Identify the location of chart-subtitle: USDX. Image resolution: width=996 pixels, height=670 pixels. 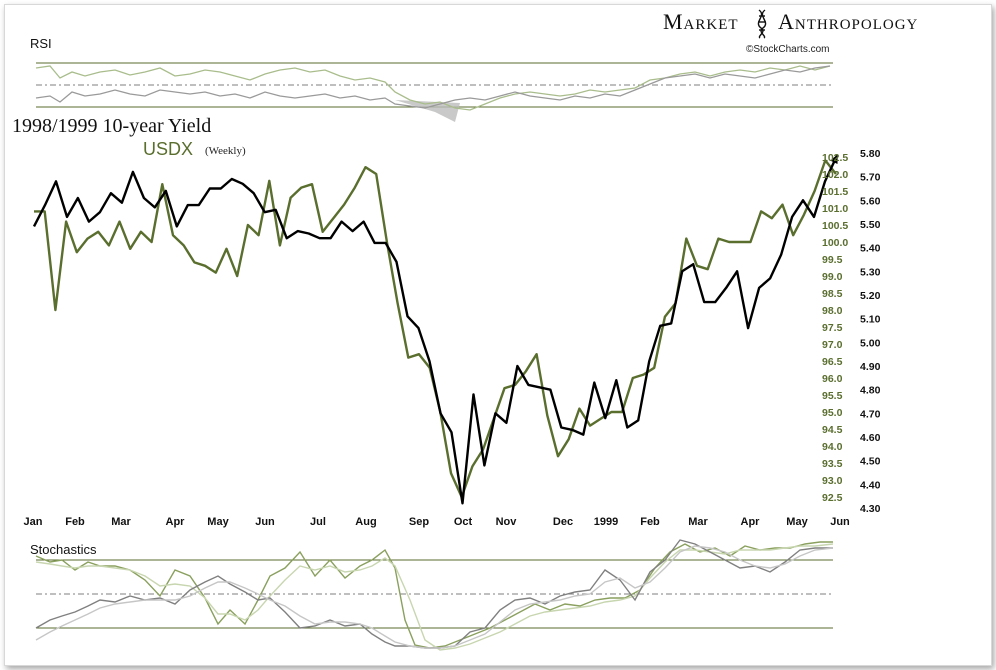
(168, 149).